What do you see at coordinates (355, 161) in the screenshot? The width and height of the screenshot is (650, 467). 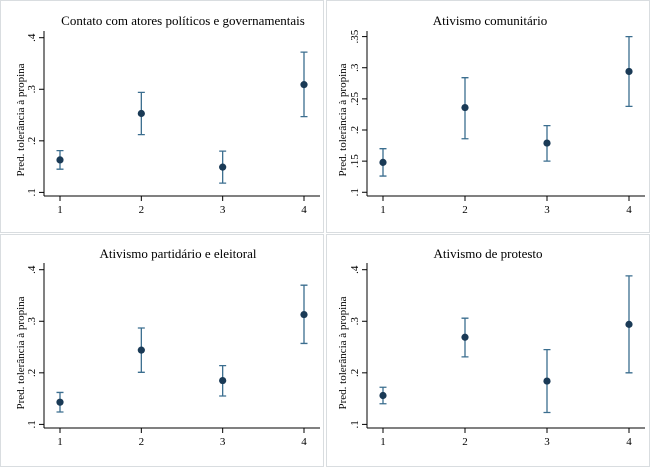 I see `panel-2-y-tick-label: .15` at bounding box center [355, 161].